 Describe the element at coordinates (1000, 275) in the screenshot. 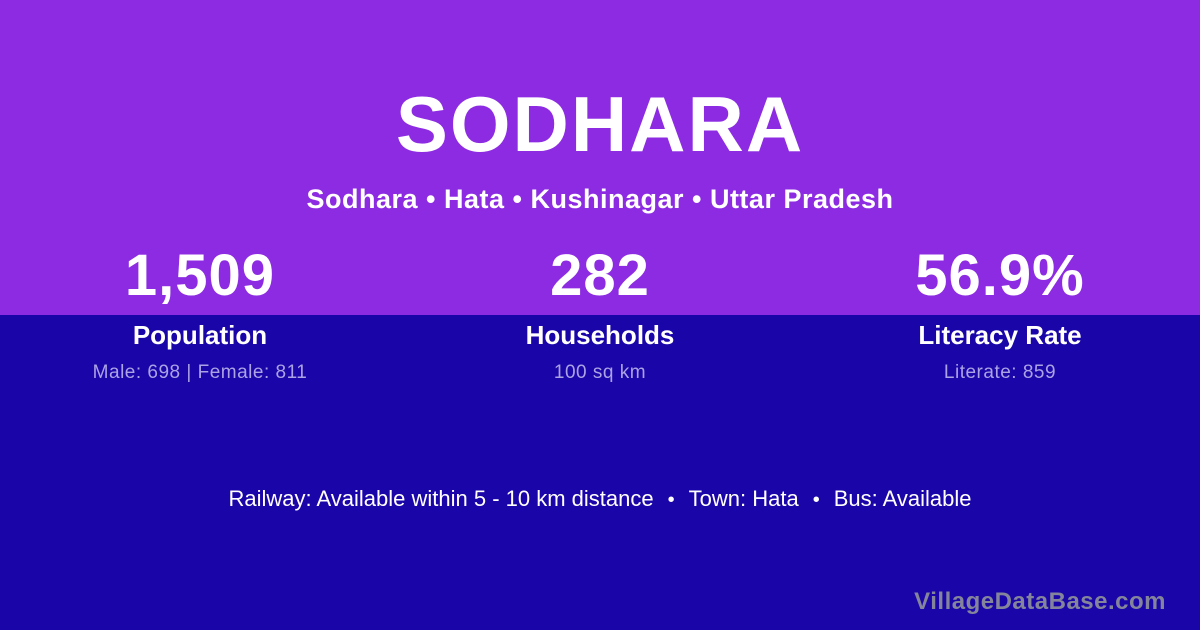

I see `literacy-value: 56.9%` at that location.